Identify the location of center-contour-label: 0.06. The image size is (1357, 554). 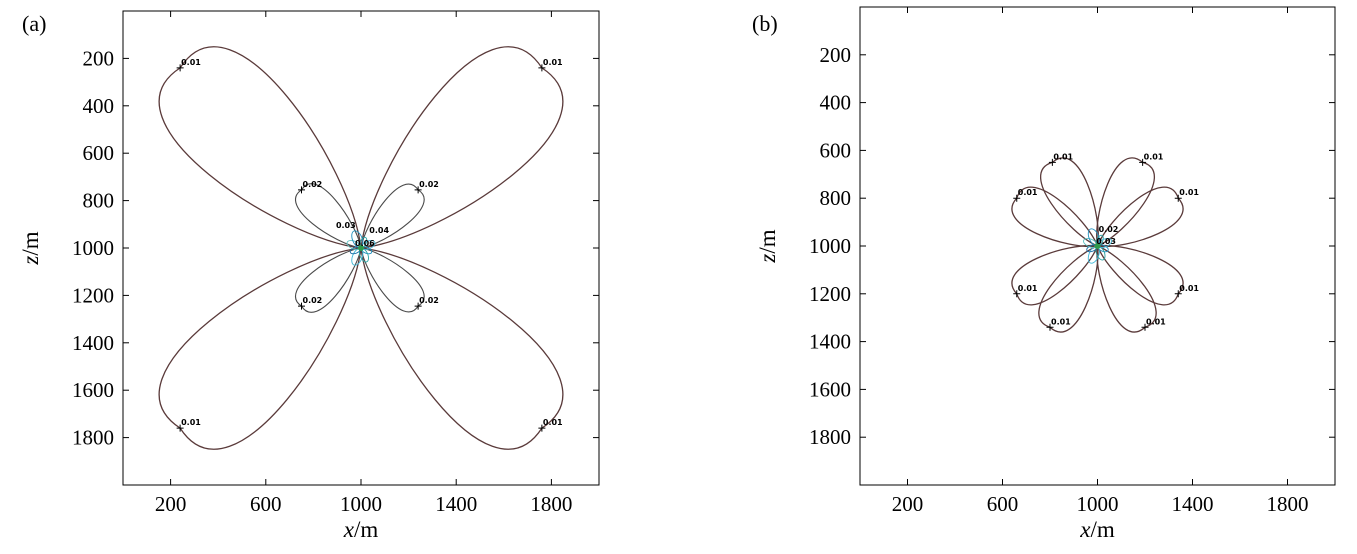
(365, 243).